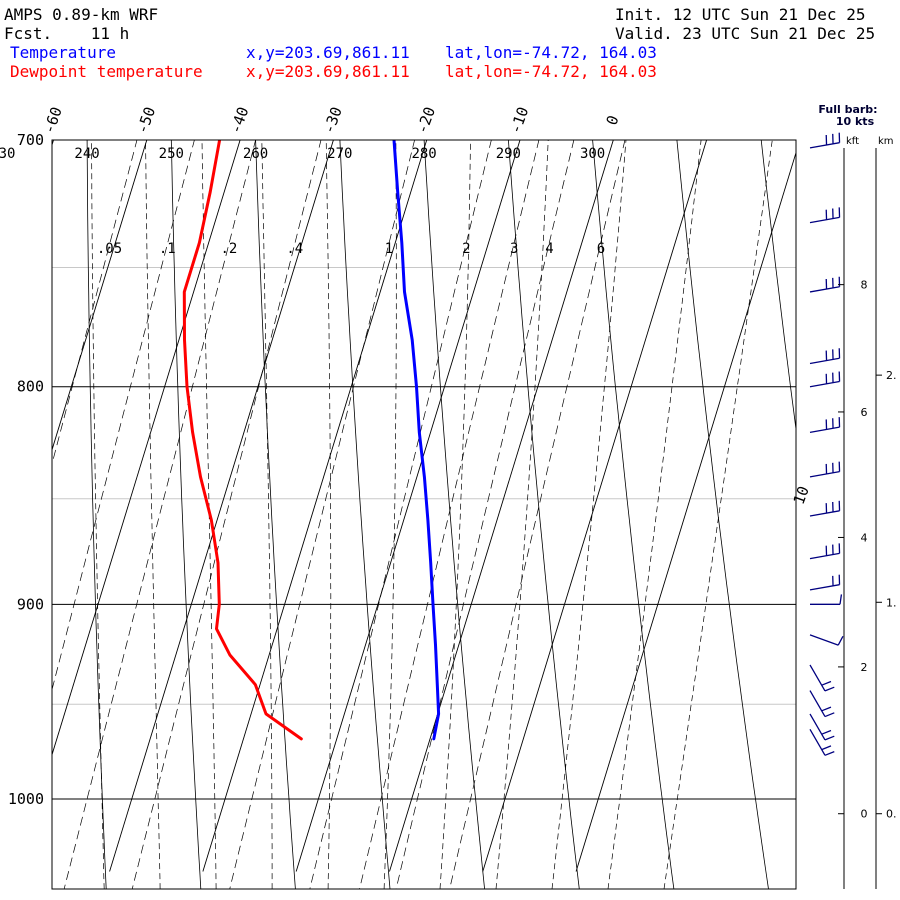 The height and width of the screenshot is (900, 900). What do you see at coordinates (745, 33) in the screenshot?
I see `valid-time: Valid. 23 UTC Sun 21 Dec 25` at bounding box center [745, 33].